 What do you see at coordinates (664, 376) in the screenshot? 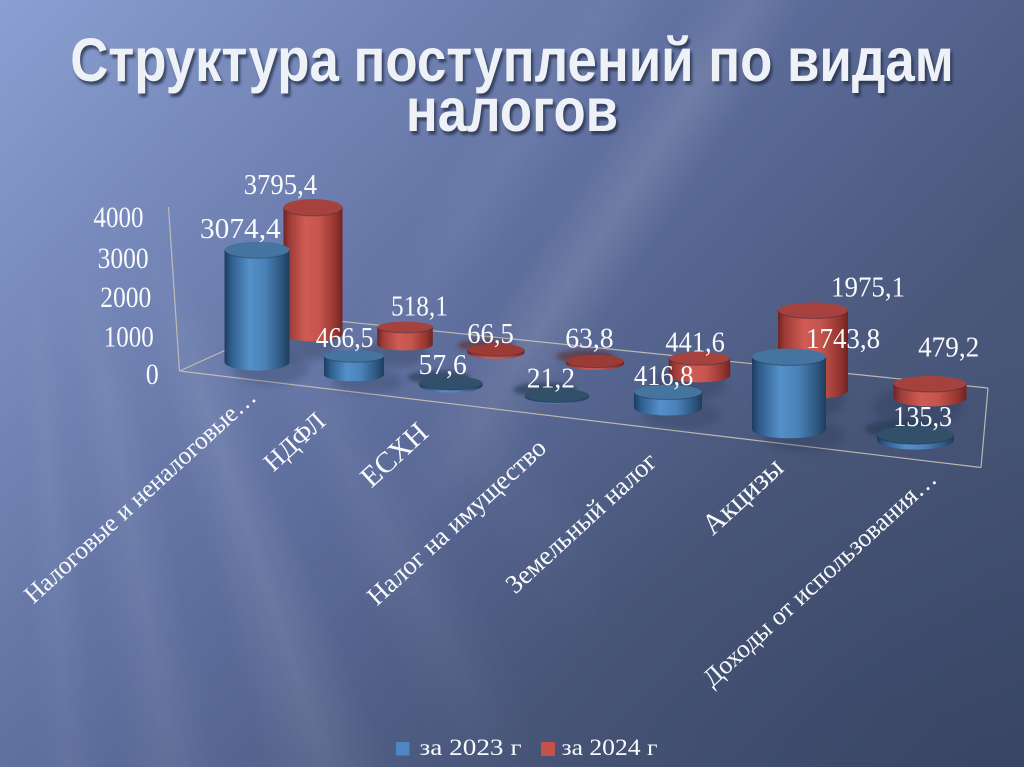
I see `svg-text: 416,8` at bounding box center [664, 376].